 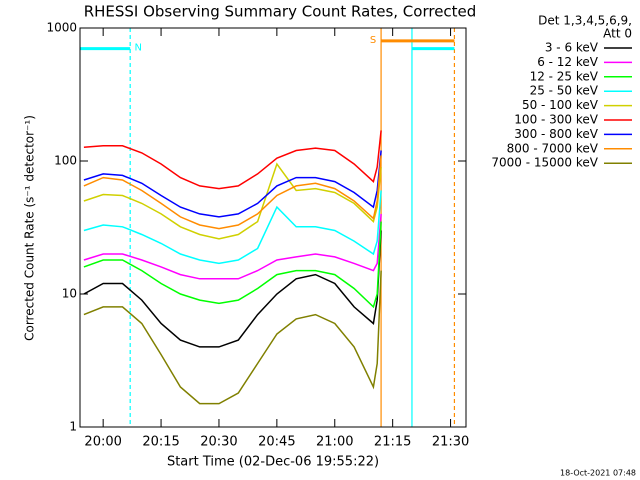 What do you see at coordinates (585, 21) in the screenshot?
I see `legend-header: Det 1,3,4,5,6,9,` at bounding box center [585, 21].